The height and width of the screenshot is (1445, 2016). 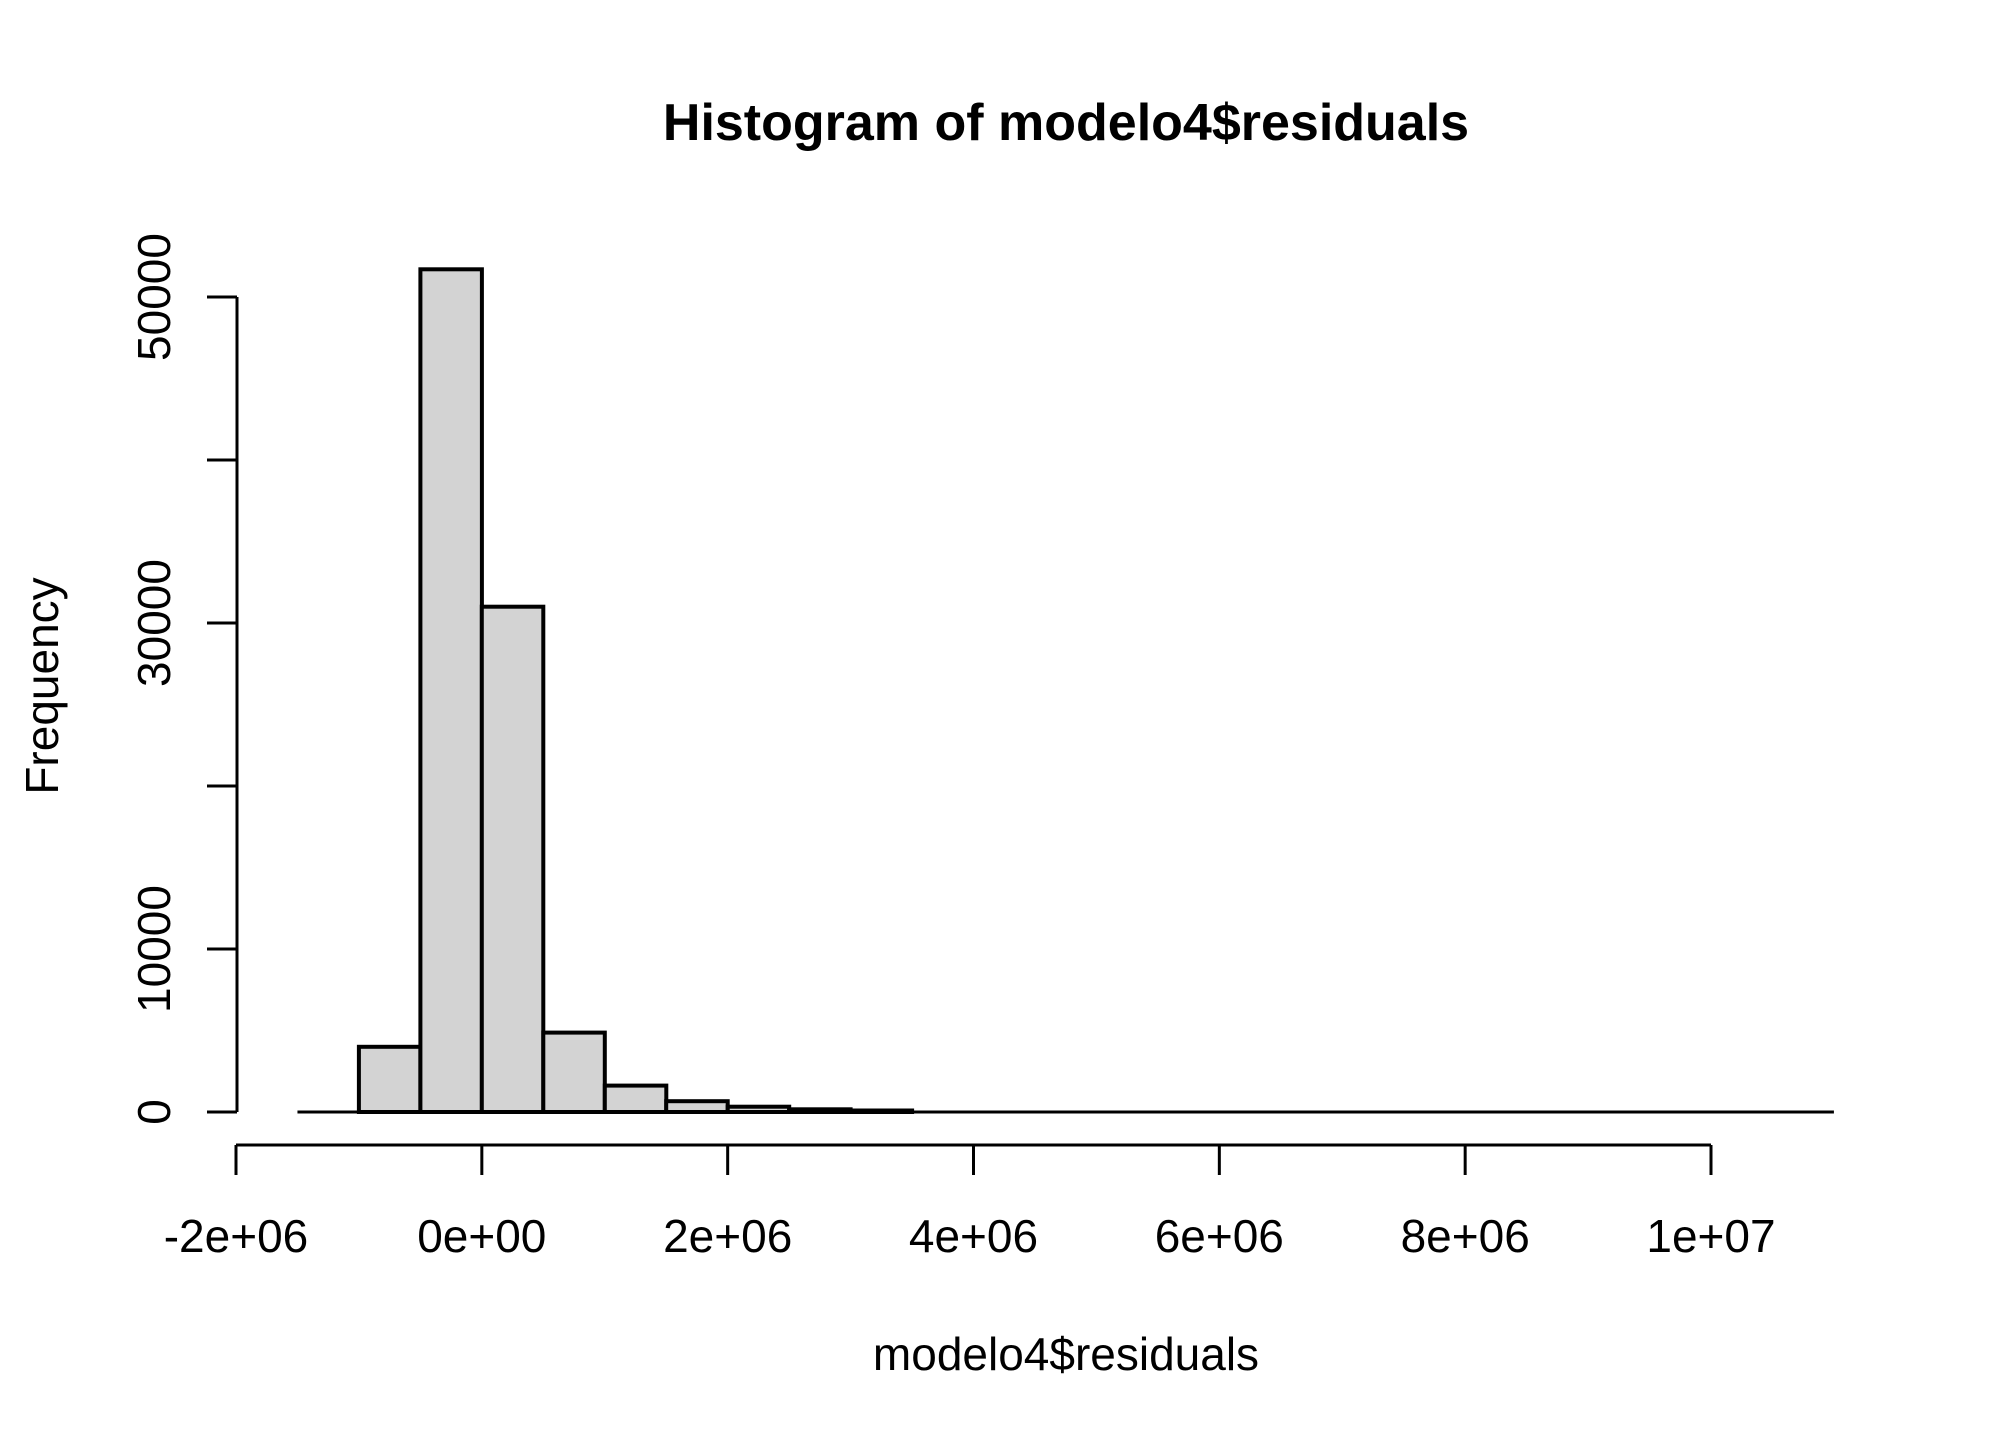 What do you see at coordinates (973, 1236) in the screenshot?
I see `x-tick-label: 4e+06` at bounding box center [973, 1236].